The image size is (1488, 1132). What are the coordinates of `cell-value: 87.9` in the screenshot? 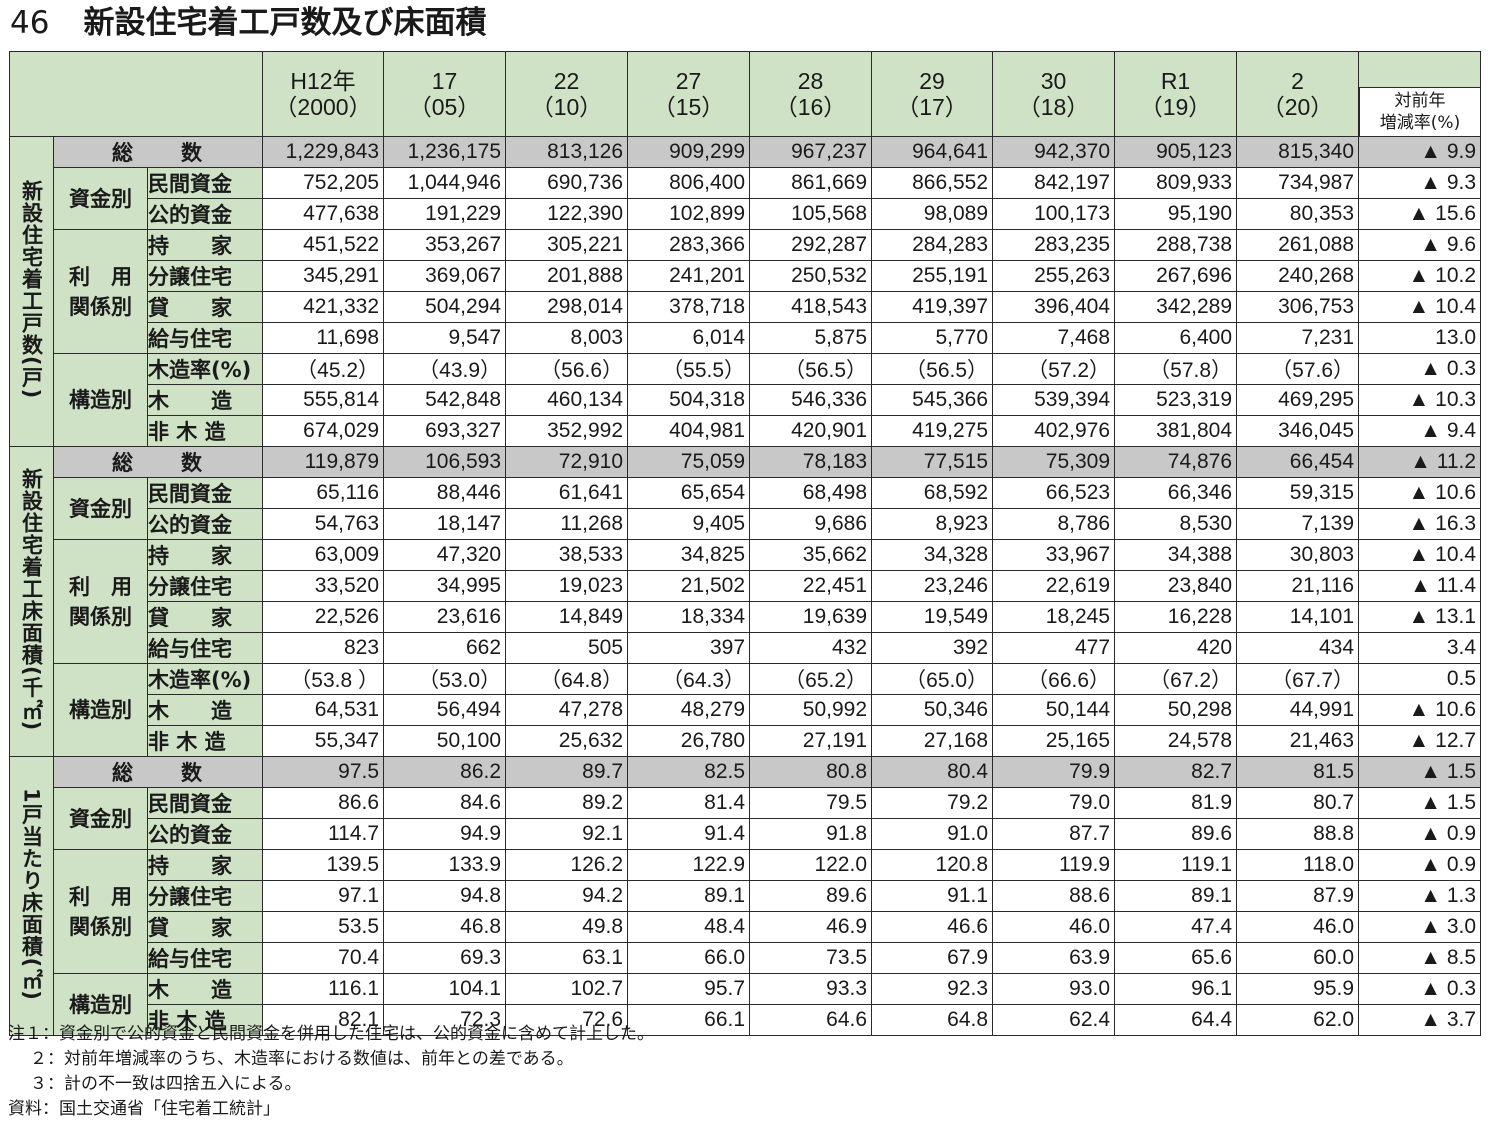 It's located at (1298, 896).